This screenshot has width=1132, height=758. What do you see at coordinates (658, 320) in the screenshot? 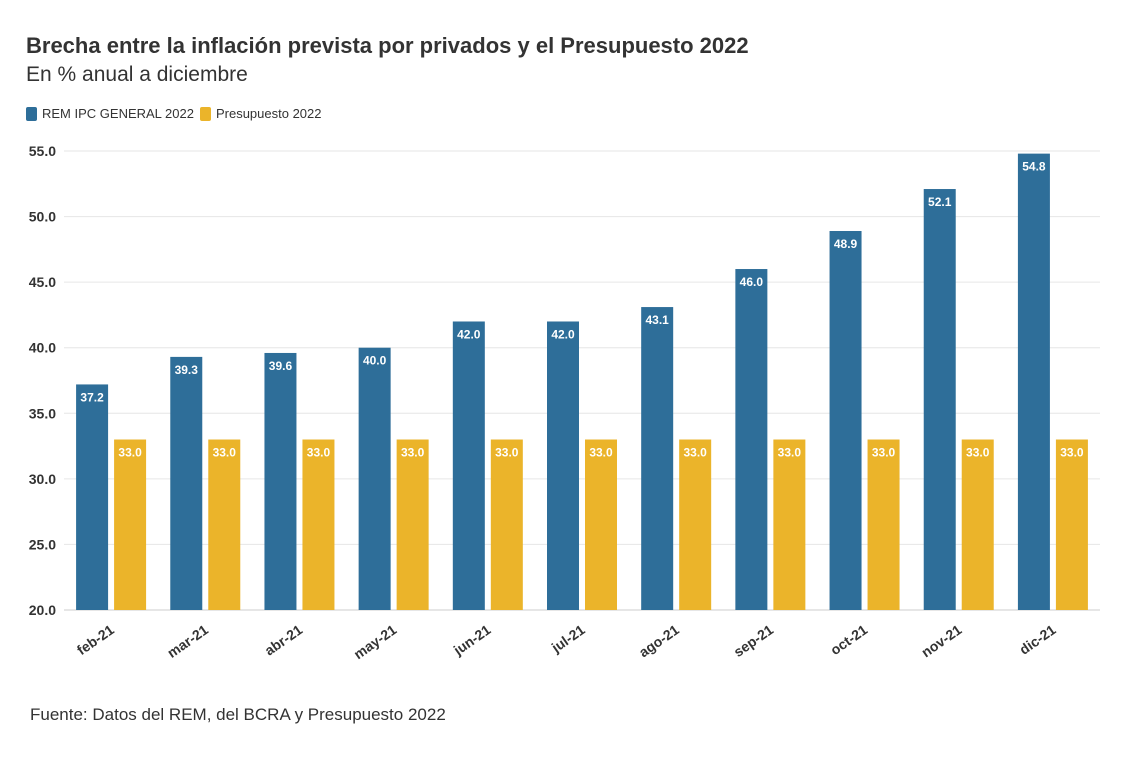
I see `data-label: 43.1` at bounding box center [658, 320].